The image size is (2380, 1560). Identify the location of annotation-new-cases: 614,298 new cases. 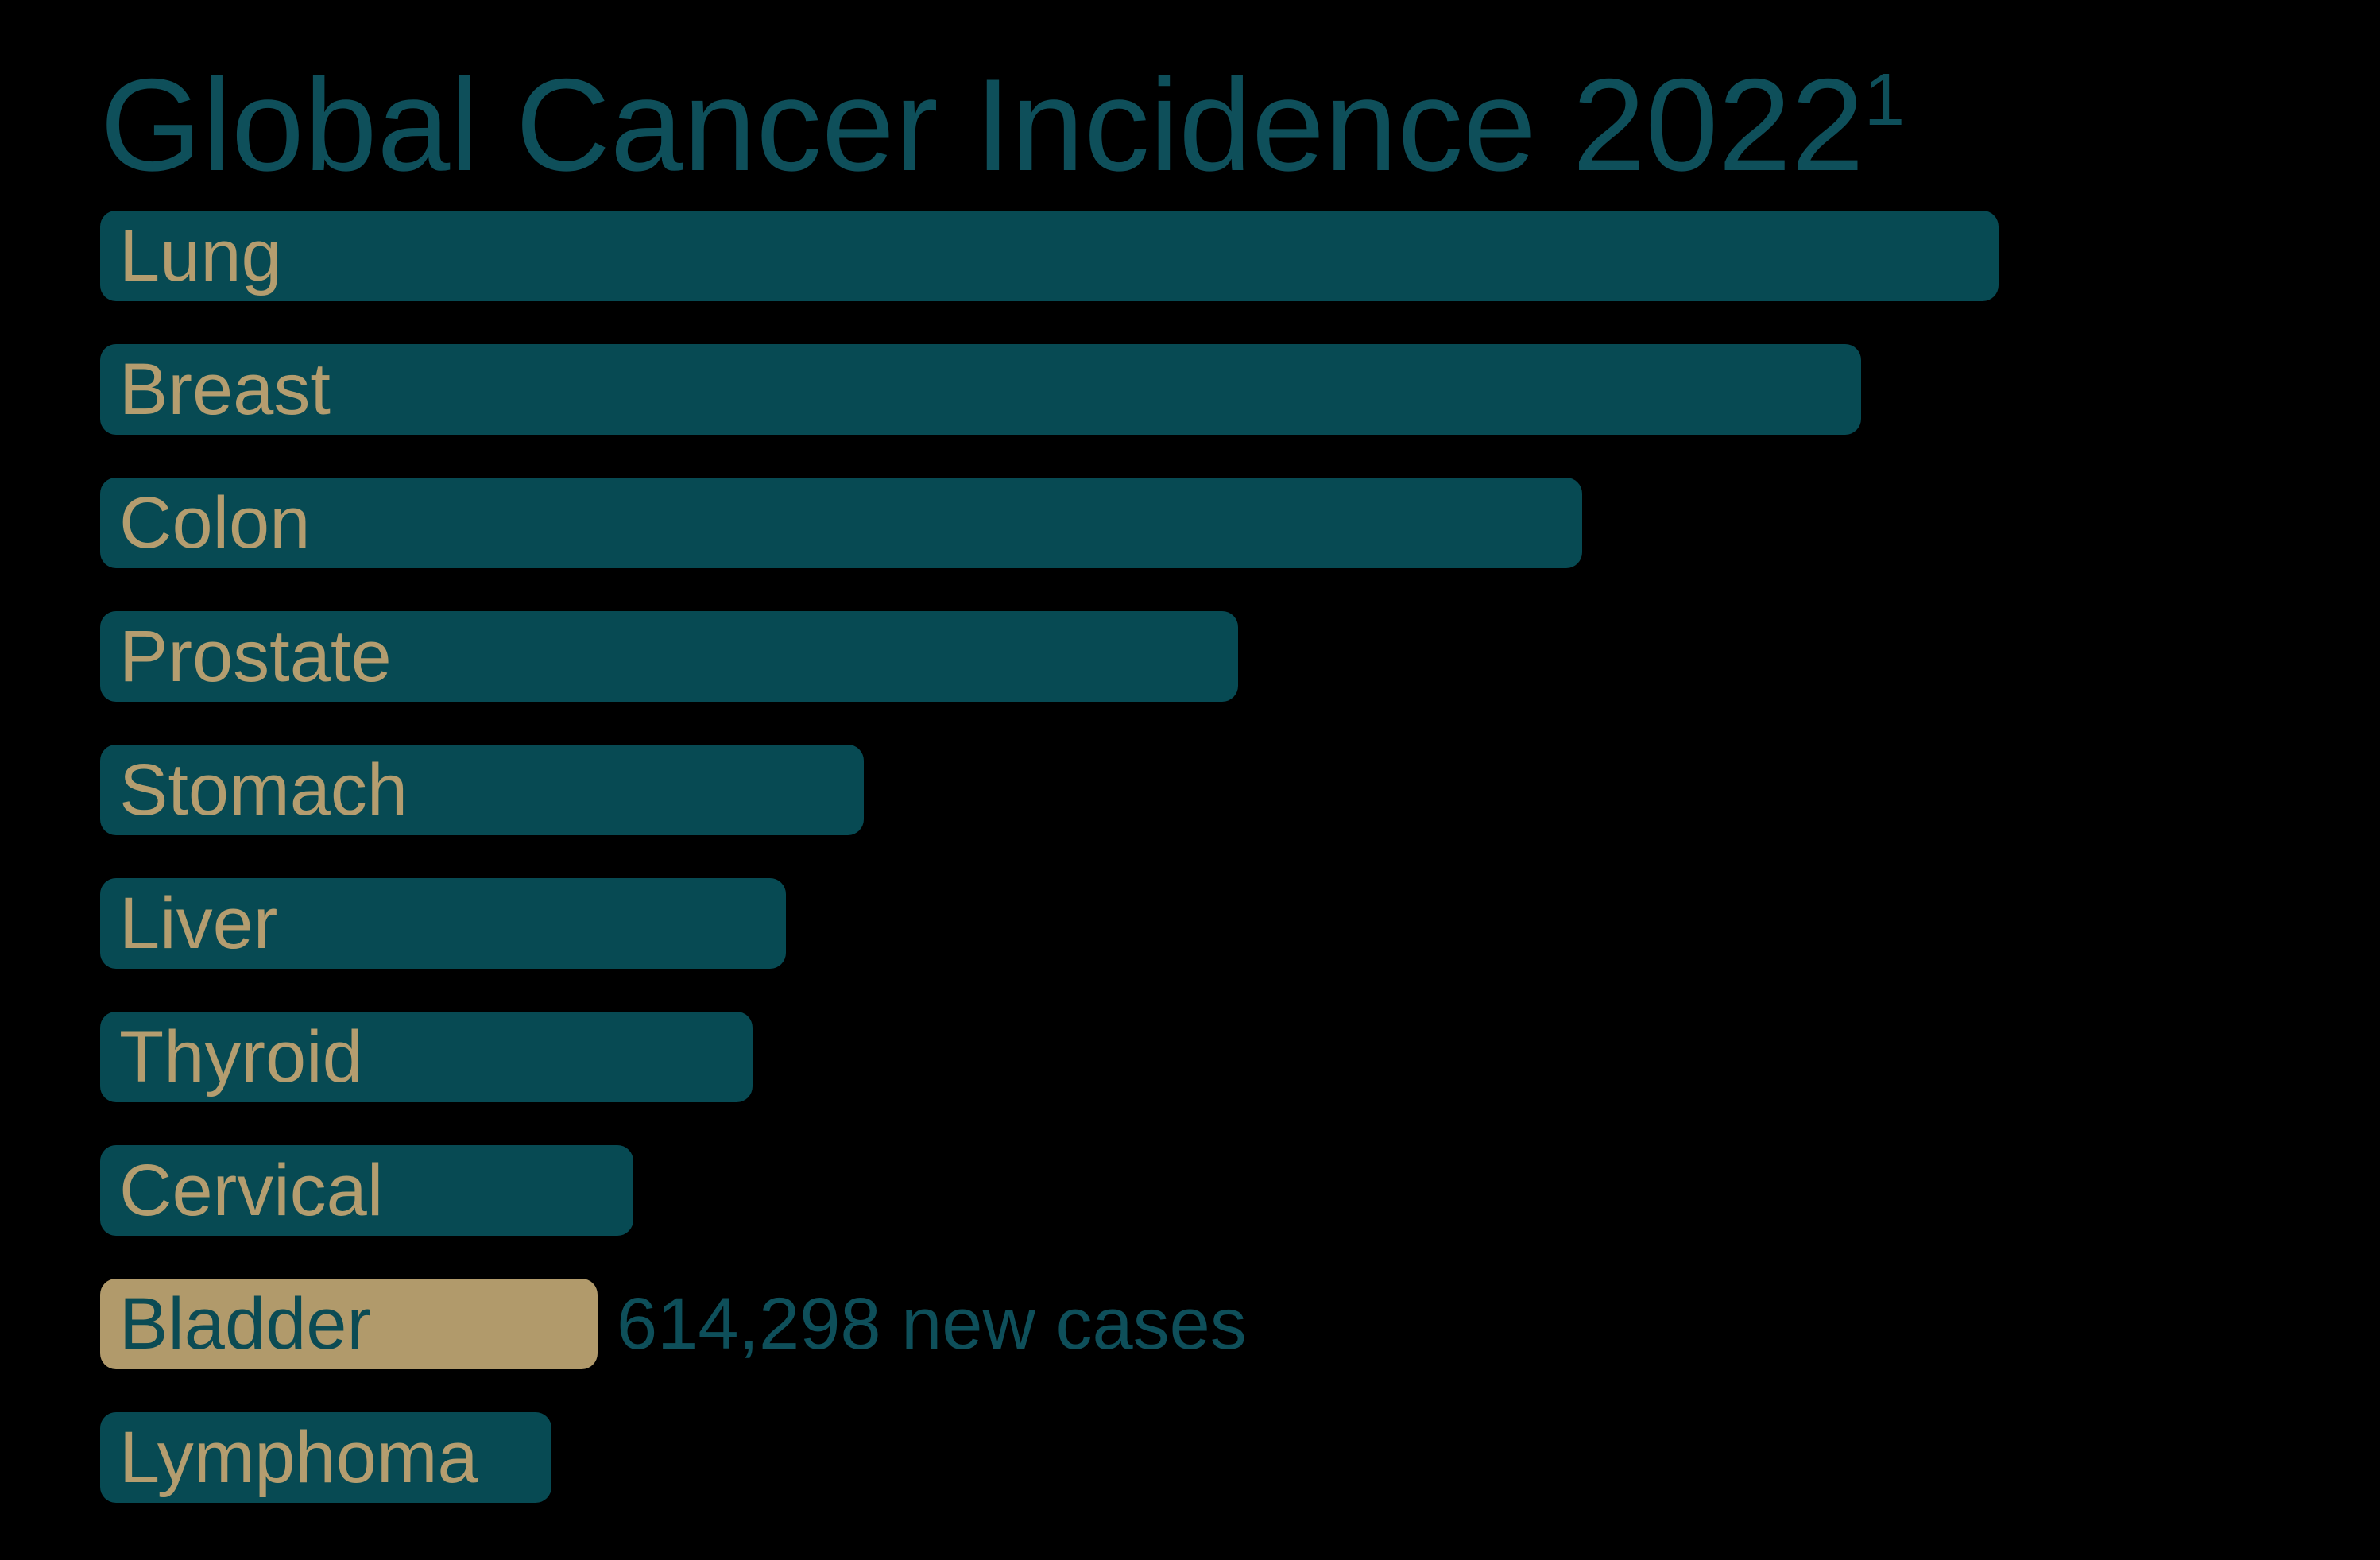
(932, 1324).